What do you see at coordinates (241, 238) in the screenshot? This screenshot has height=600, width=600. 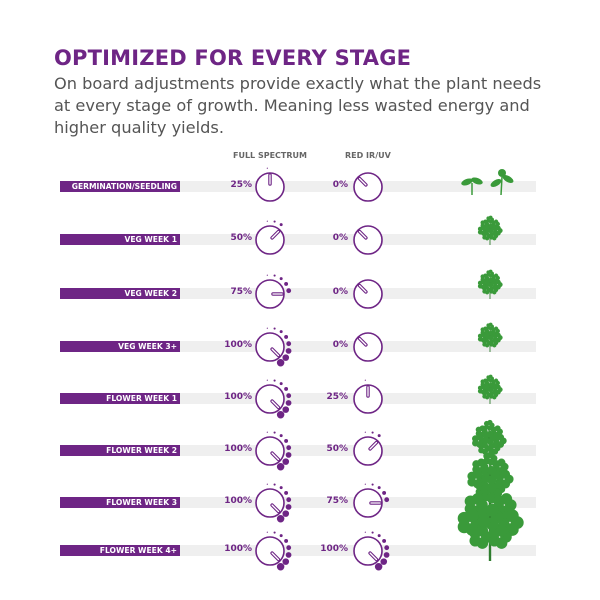 I see `full-spectrum-value: 50%` at bounding box center [241, 238].